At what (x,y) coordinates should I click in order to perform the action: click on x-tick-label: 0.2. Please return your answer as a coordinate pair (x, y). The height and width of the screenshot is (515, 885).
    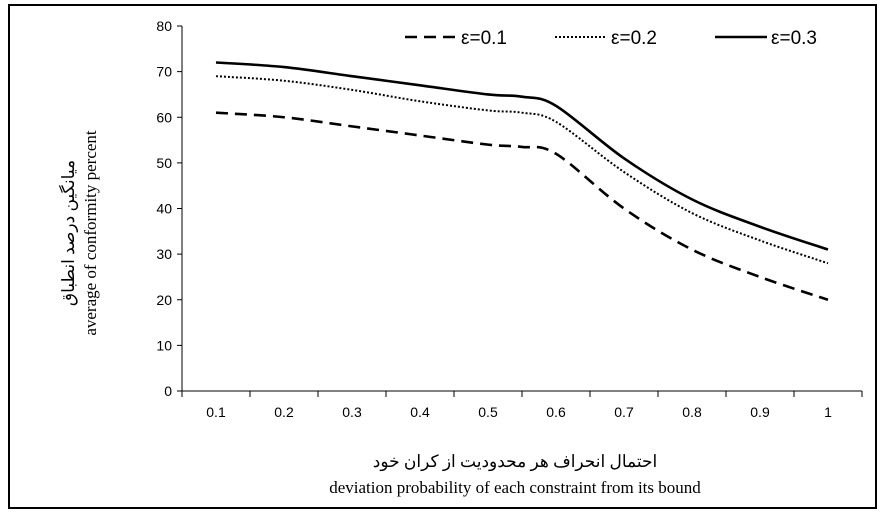
    Looking at the image, I should click on (284, 412).